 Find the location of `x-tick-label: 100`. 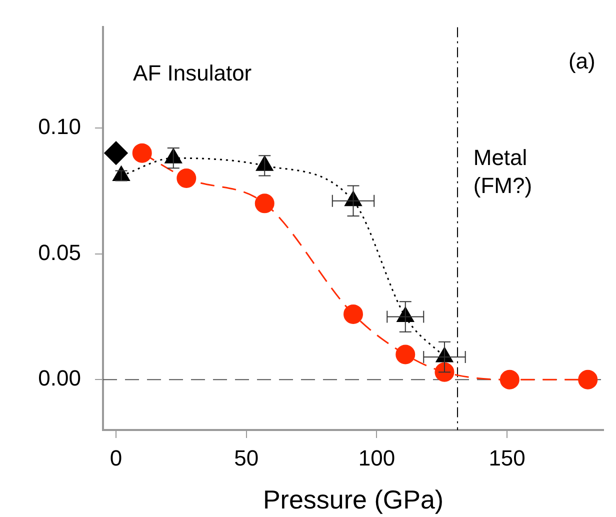

x-tick-label: 100 is located at coordinates (377, 457).